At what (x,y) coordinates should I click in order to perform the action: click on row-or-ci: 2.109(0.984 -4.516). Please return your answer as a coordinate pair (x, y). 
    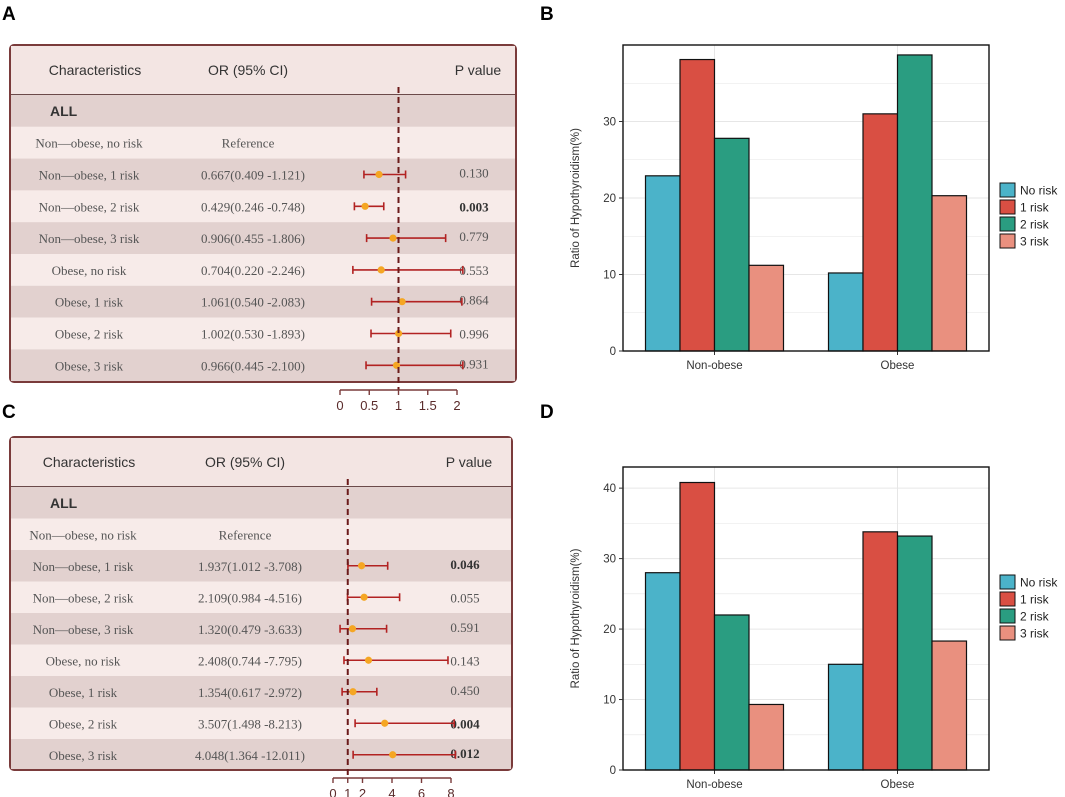
    Looking at the image, I should click on (250, 597).